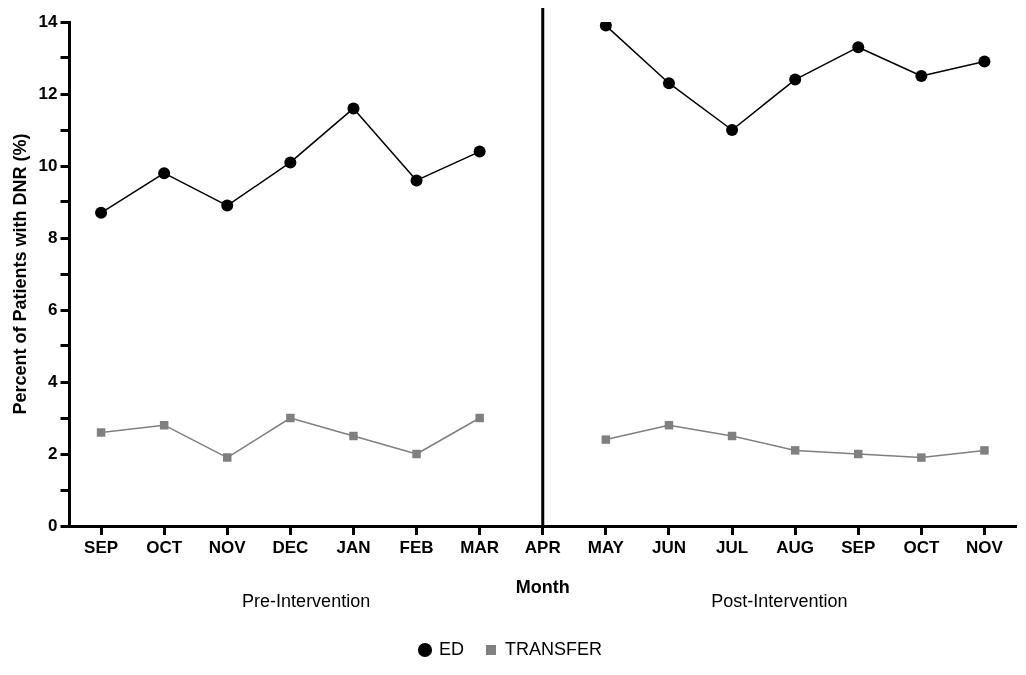  I want to click on x-tick-label: JUN, so click(668, 547).